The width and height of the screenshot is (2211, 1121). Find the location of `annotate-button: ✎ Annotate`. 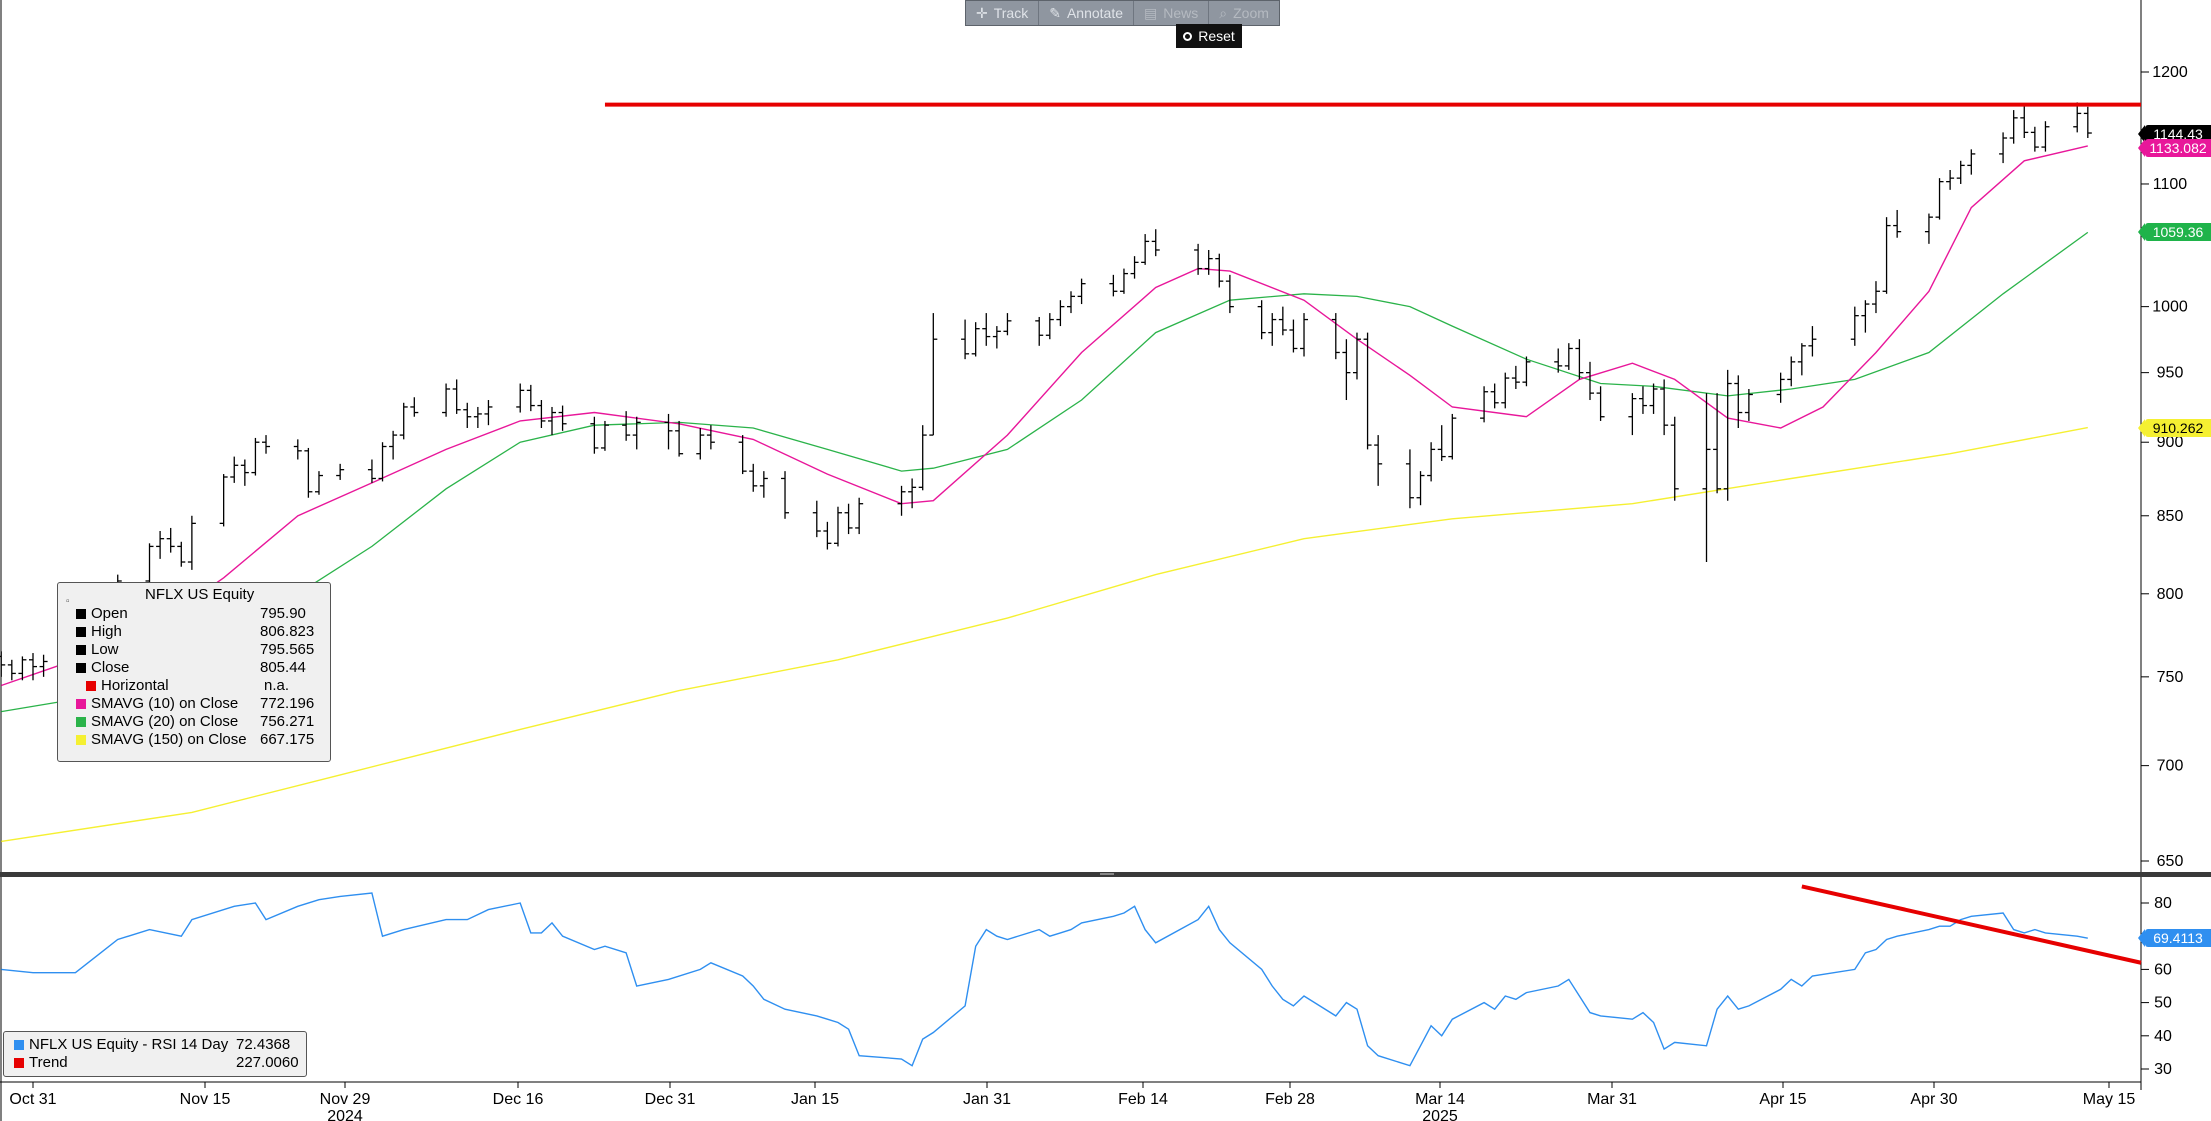

annotate-button: ✎ Annotate is located at coordinates (1087, 13).